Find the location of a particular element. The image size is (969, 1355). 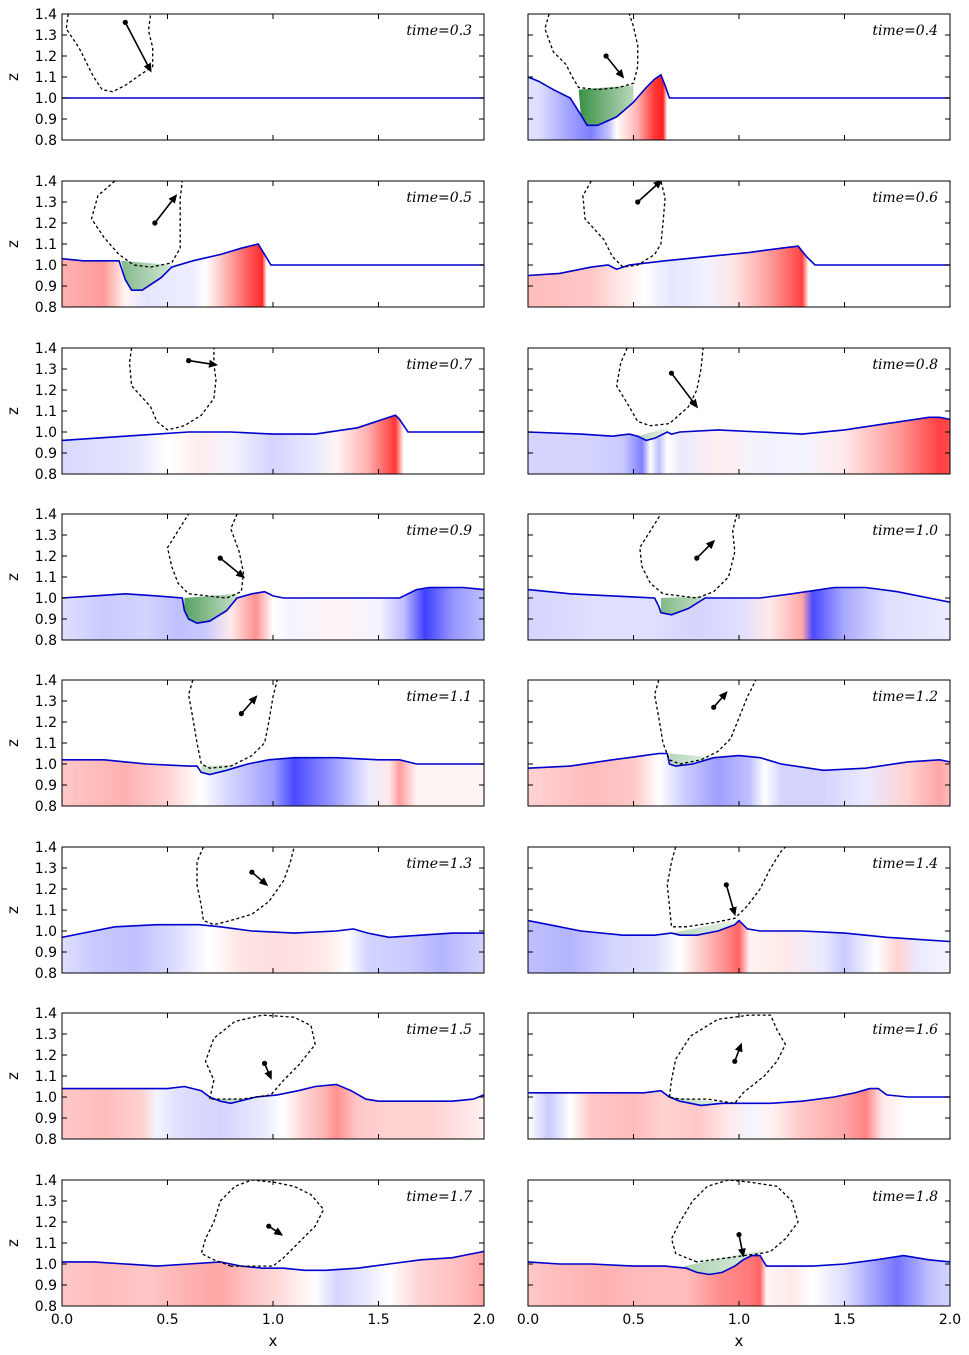

panel-time-0.9: 0.8 0.9 1.0 1.1 1.2 1.3 1.4 z time=0.9 is located at coordinates (244, 578).